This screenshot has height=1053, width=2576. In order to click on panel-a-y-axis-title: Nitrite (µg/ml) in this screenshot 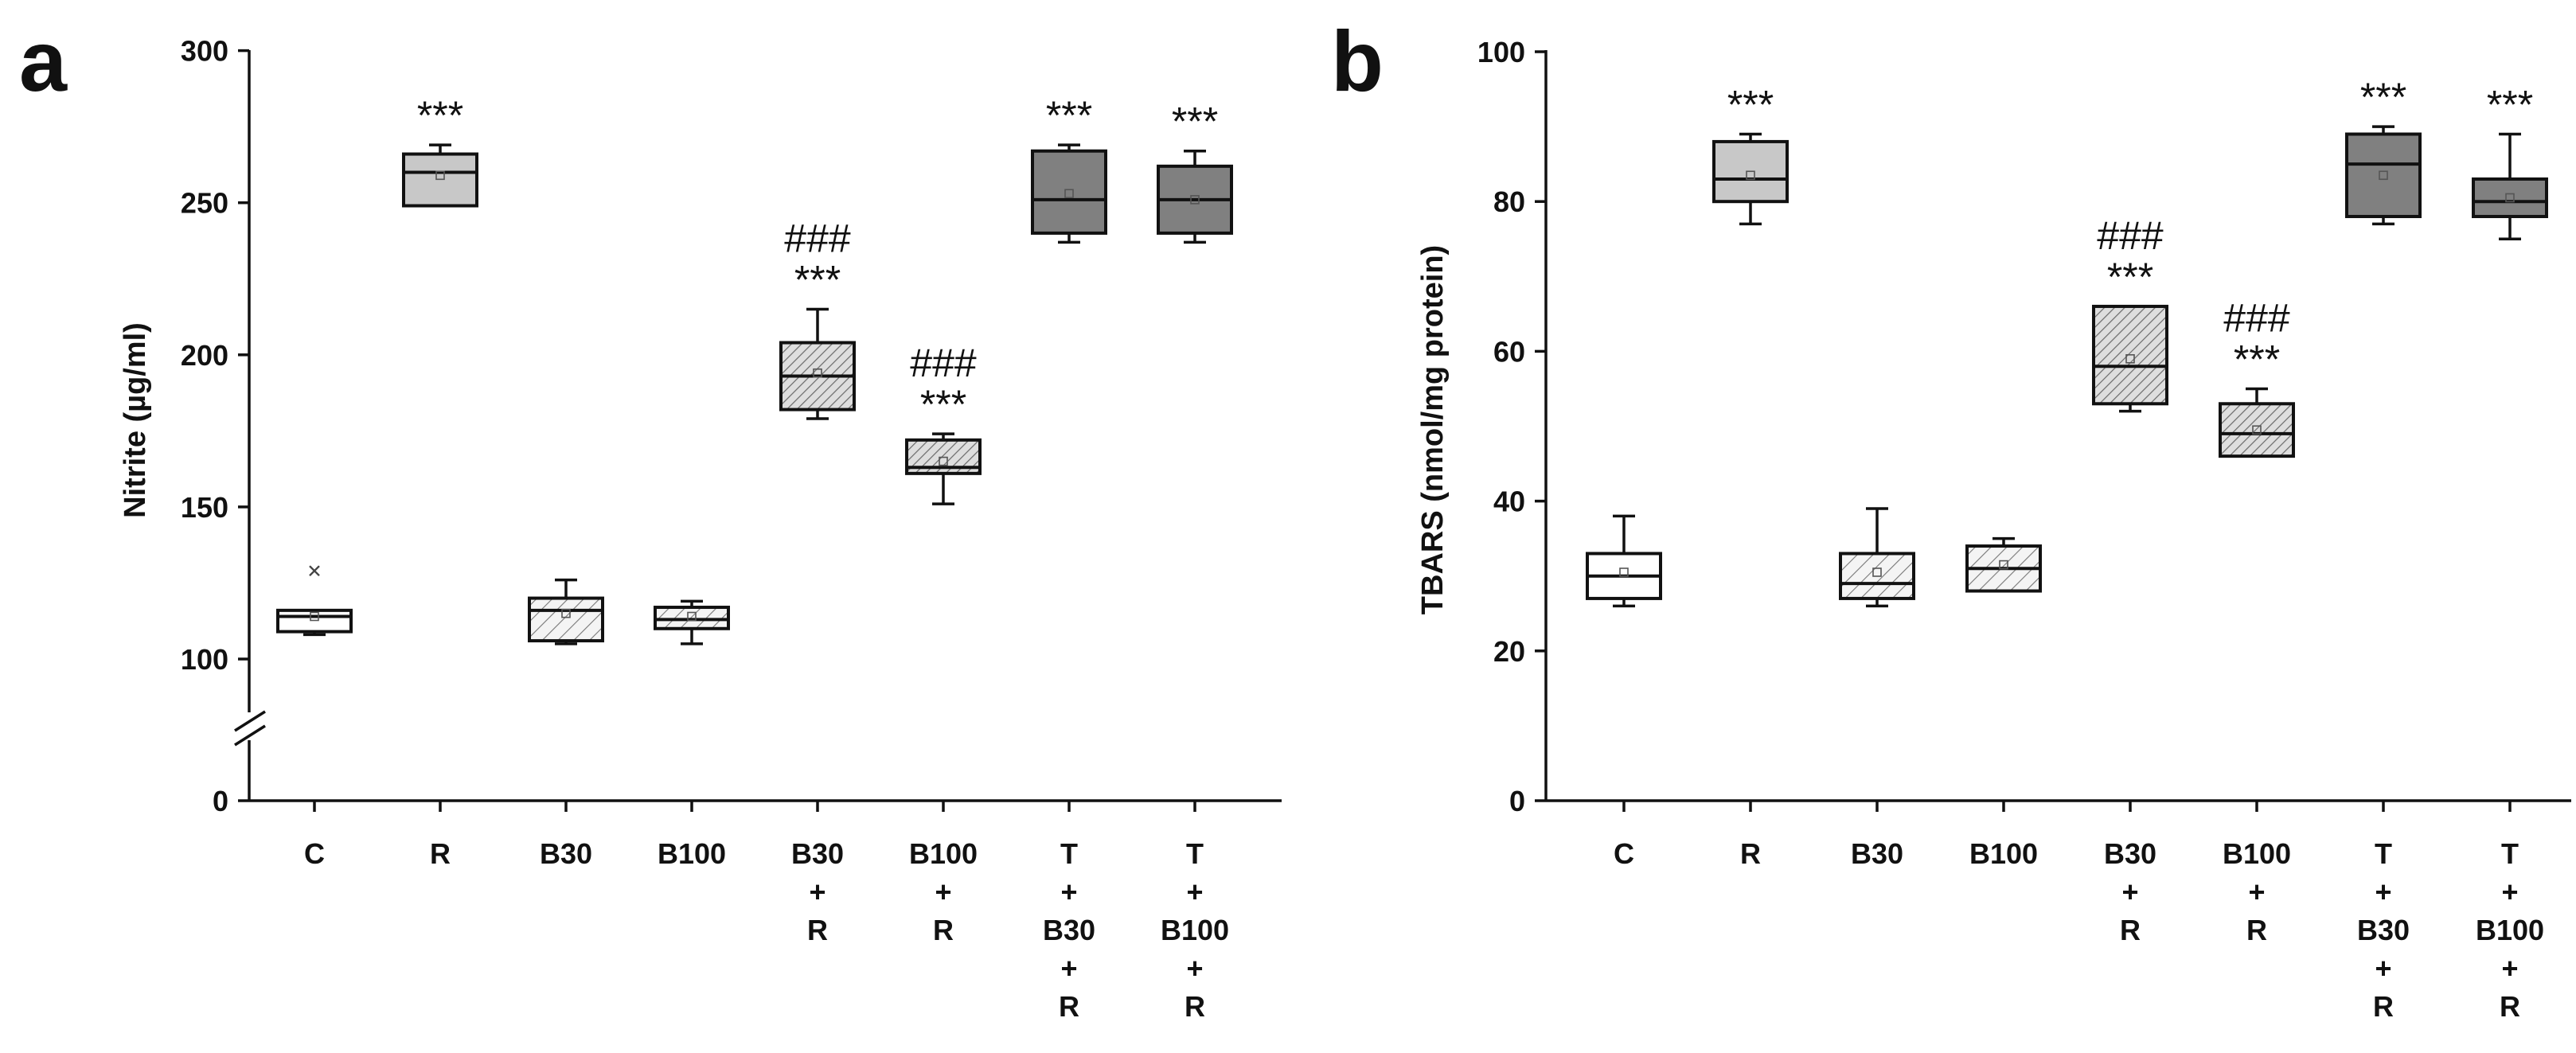, I will do `click(135, 420)`.